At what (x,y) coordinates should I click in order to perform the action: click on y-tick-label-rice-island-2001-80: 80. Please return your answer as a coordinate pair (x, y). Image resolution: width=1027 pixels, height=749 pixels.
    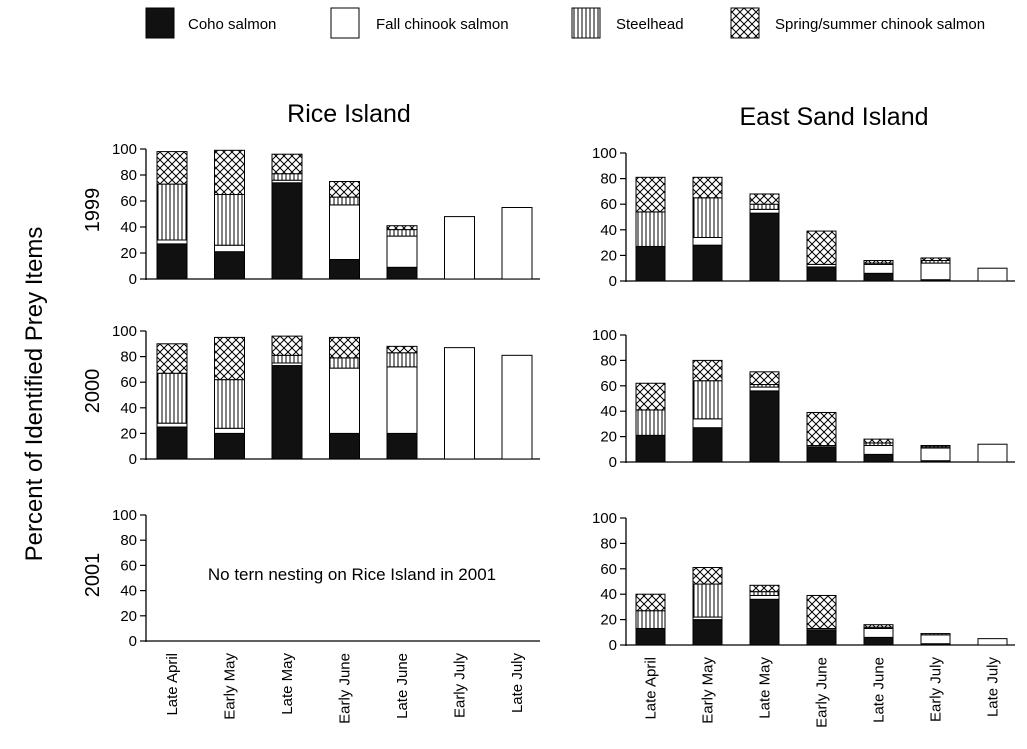
    Looking at the image, I should click on (128, 540).